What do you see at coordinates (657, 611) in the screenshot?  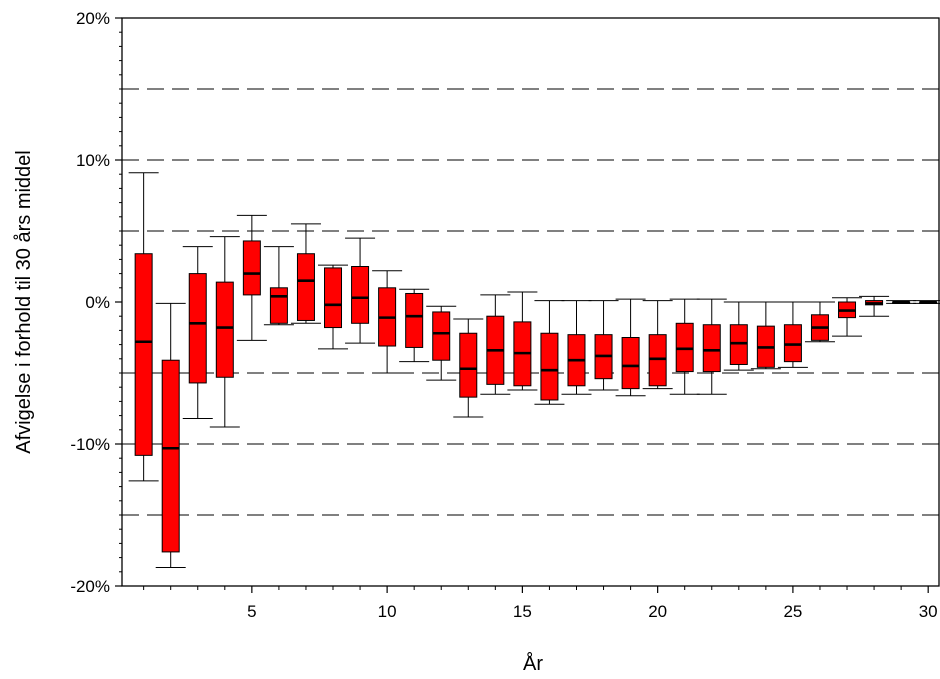 I see `x-tick-label: 20` at bounding box center [657, 611].